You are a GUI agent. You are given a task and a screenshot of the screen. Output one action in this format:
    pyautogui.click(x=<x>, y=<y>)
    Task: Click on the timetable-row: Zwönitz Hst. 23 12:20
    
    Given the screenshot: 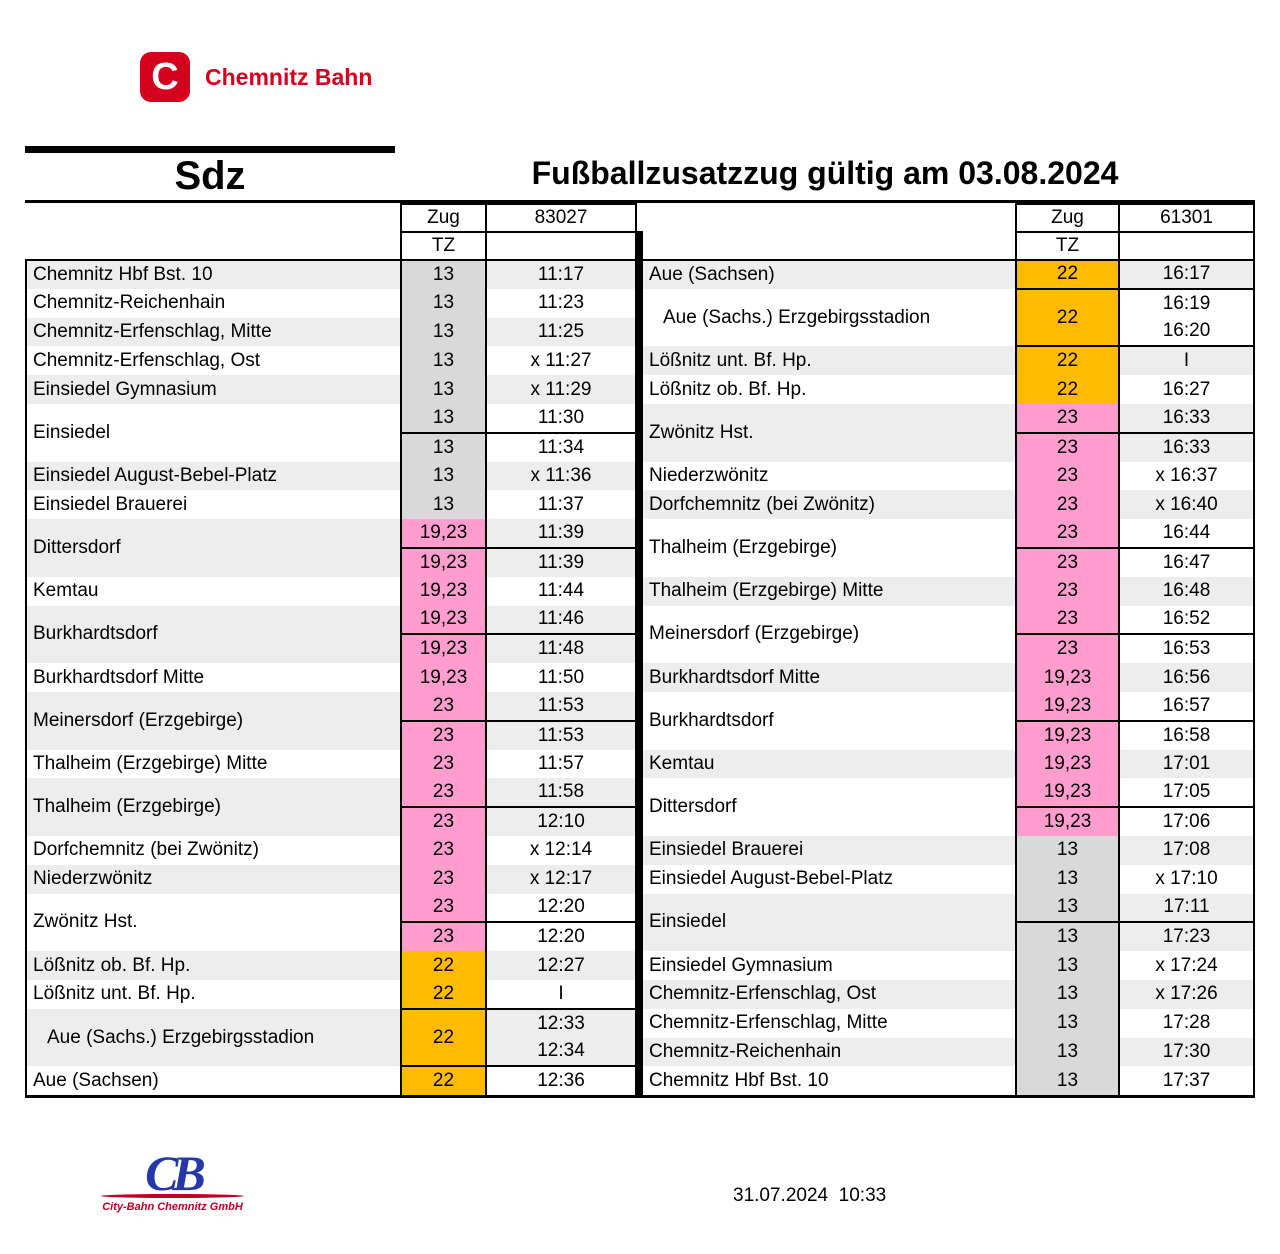 What is the action you would take?
    pyautogui.click(x=331, y=922)
    